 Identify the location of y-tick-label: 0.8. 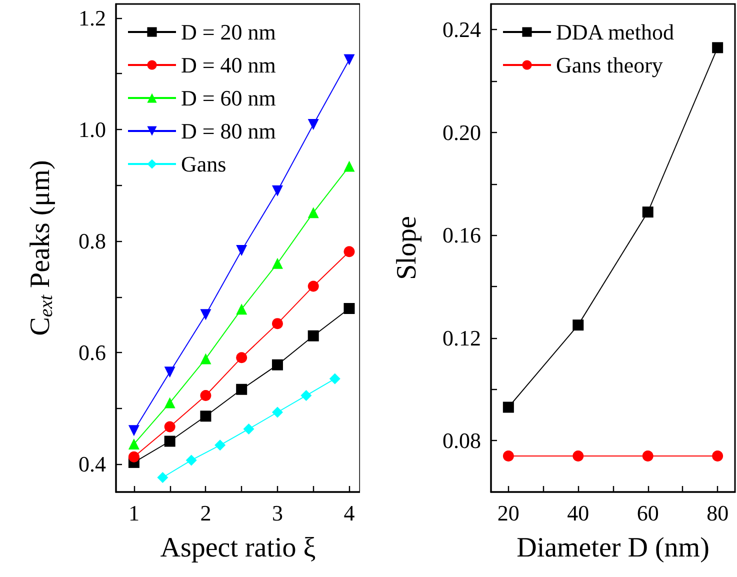
(92, 241).